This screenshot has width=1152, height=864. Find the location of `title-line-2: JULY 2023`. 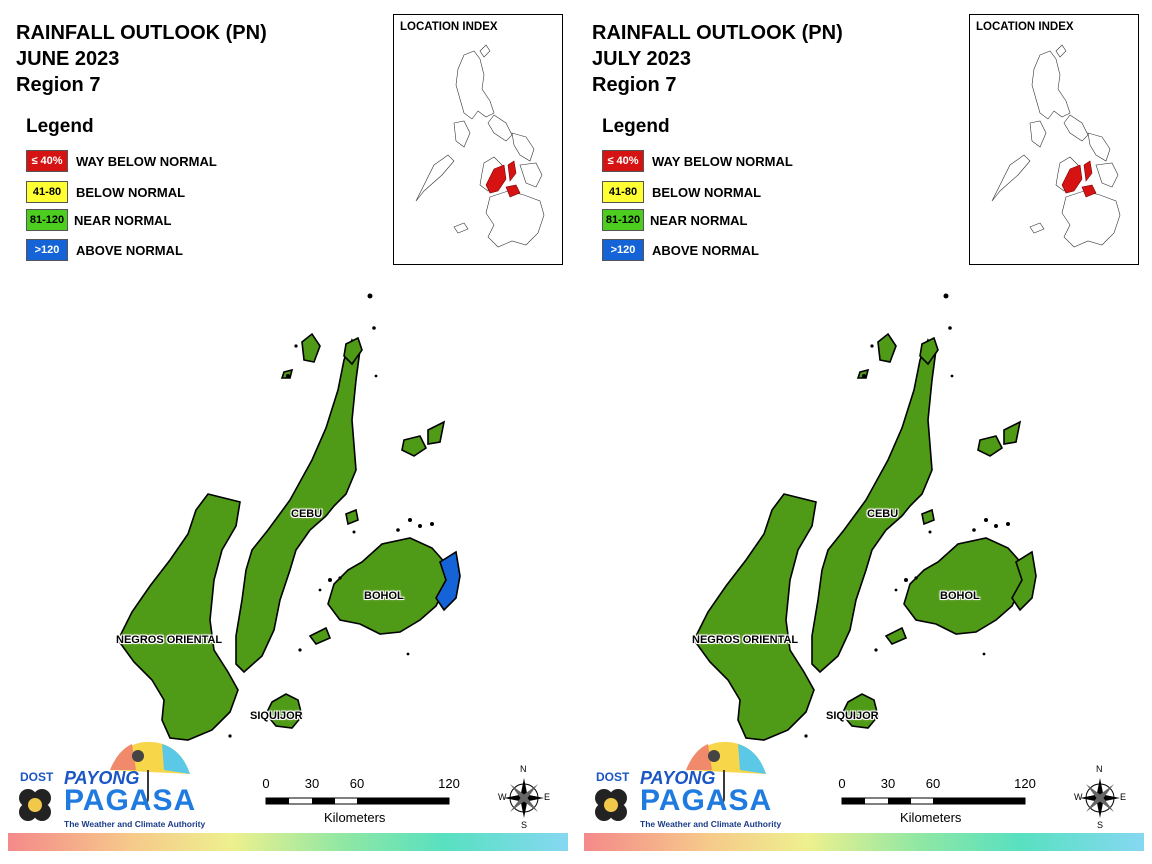

title-line-2: JULY 2023 is located at coordinates (641, 59).